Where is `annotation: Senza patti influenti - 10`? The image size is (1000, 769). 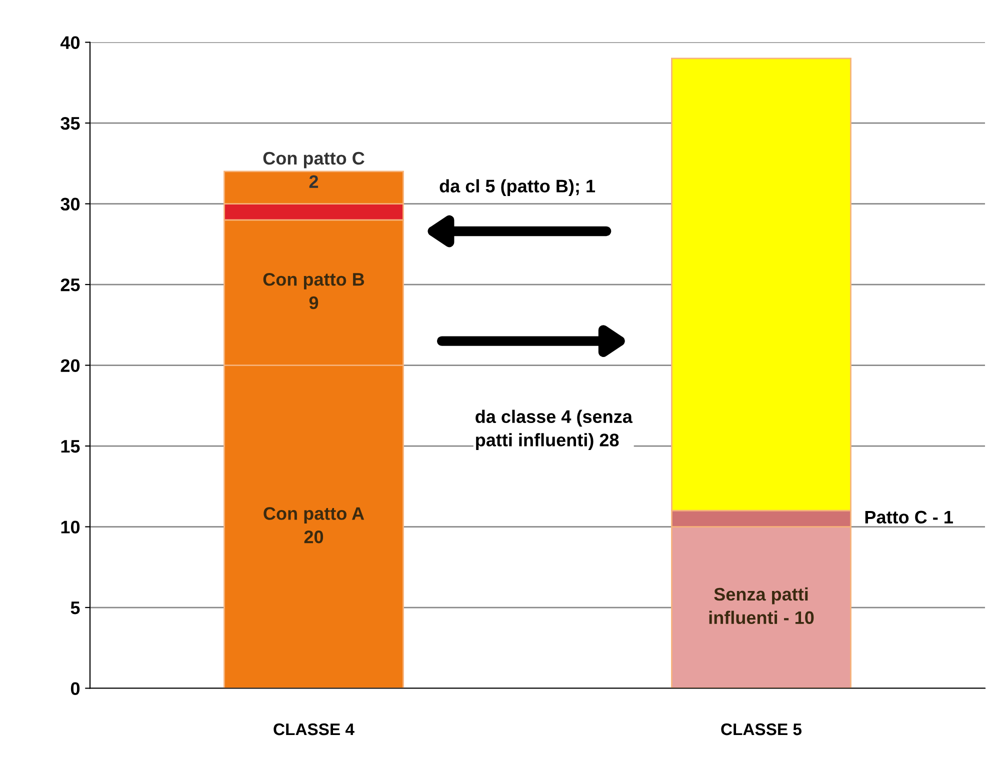
annotation: Senza patti influenti - 10 is located at coordinates (761, 605).